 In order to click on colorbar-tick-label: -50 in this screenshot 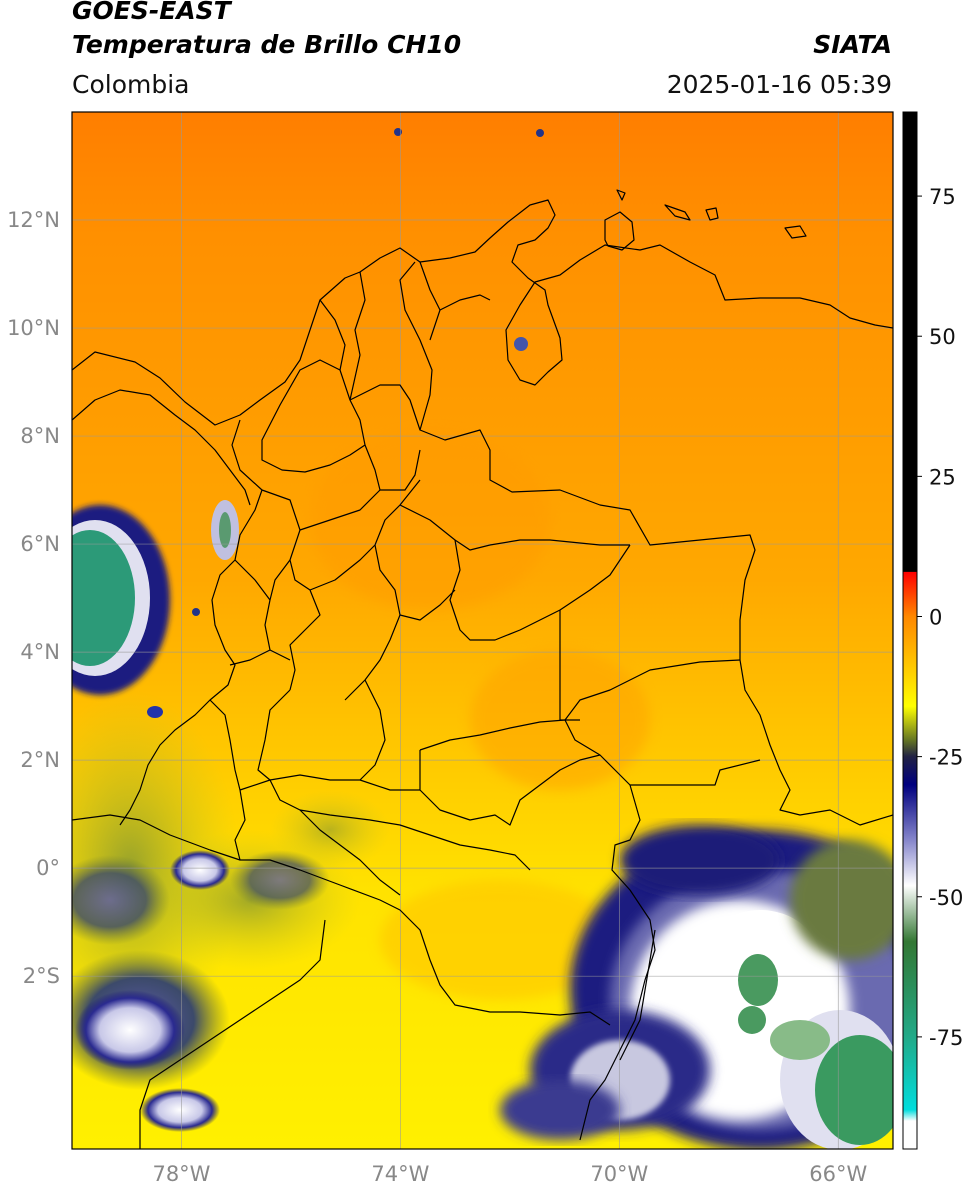, I will do `click(946, 898)`.